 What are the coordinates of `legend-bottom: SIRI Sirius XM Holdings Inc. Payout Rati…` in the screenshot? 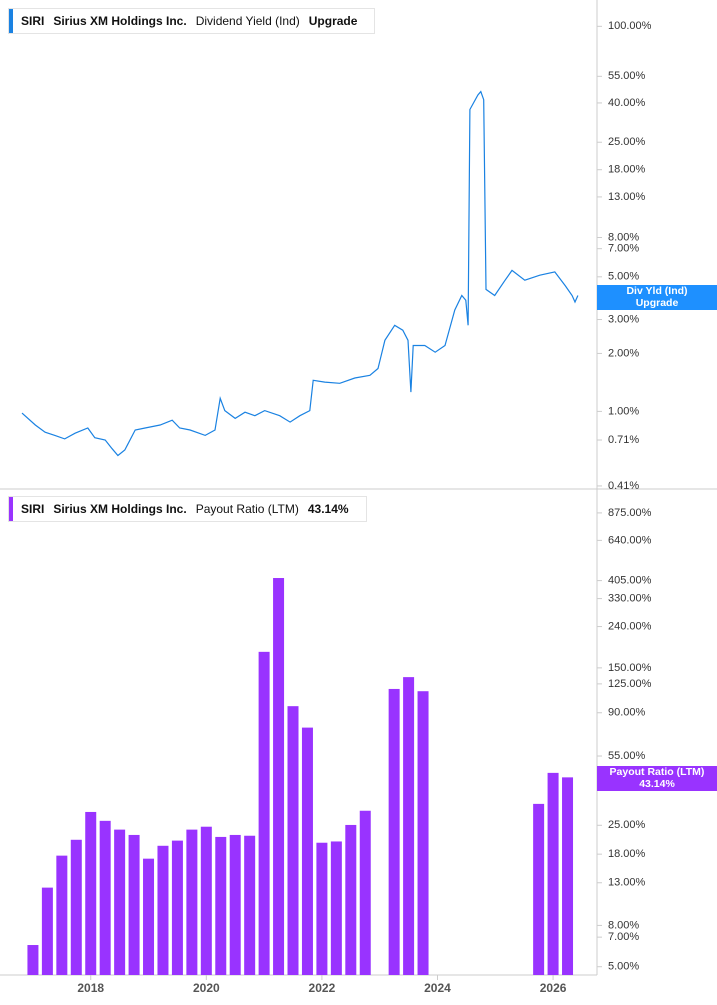 It's located at (187, 509).